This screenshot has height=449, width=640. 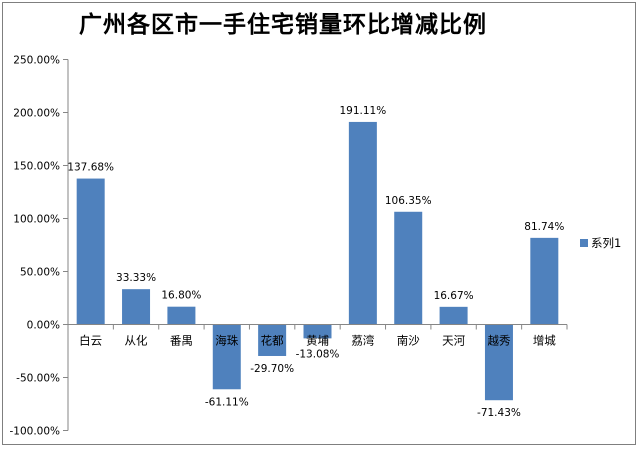 I want to click on data-label: 81.74%, so click(x=544, y=227).